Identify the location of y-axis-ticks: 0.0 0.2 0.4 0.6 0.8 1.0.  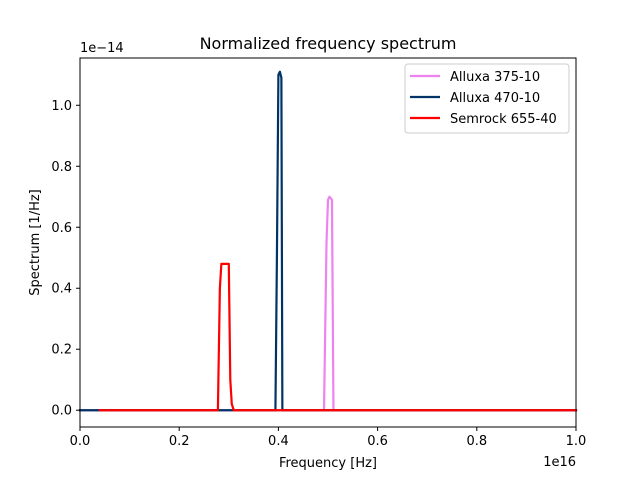
(65, 259).